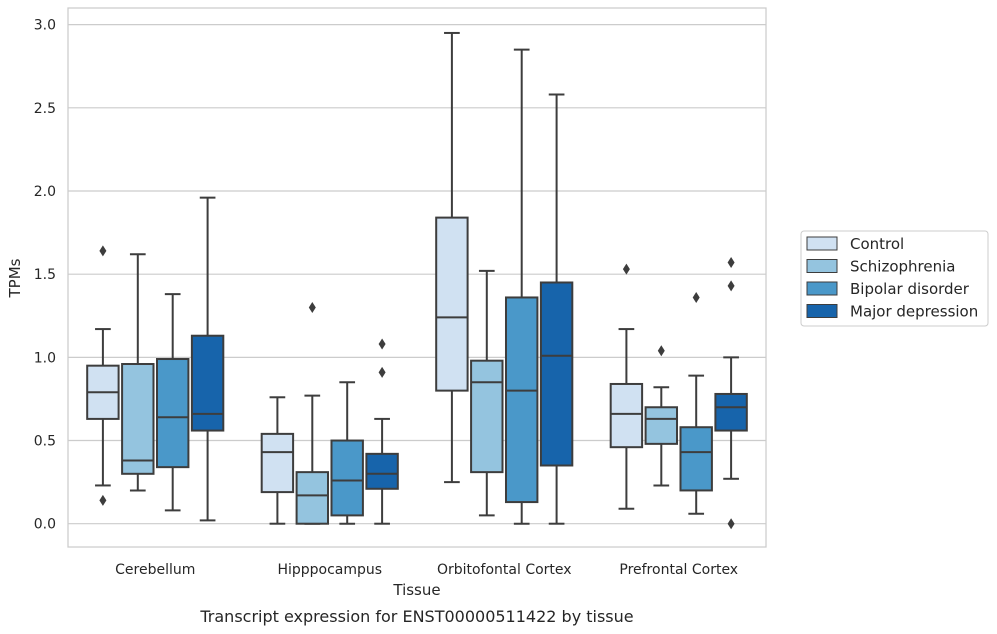 Image resolution: width=997 pixels, height=634 pixels. I want to click on y-axis-title: TPMs, so click(15, 278).